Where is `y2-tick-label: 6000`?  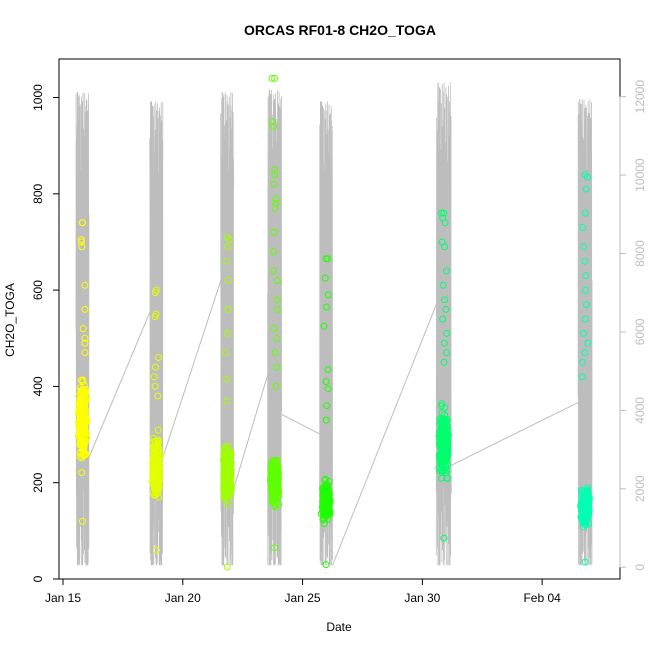
y2-tick-label: 6000 is located at coordinates (640, 331).